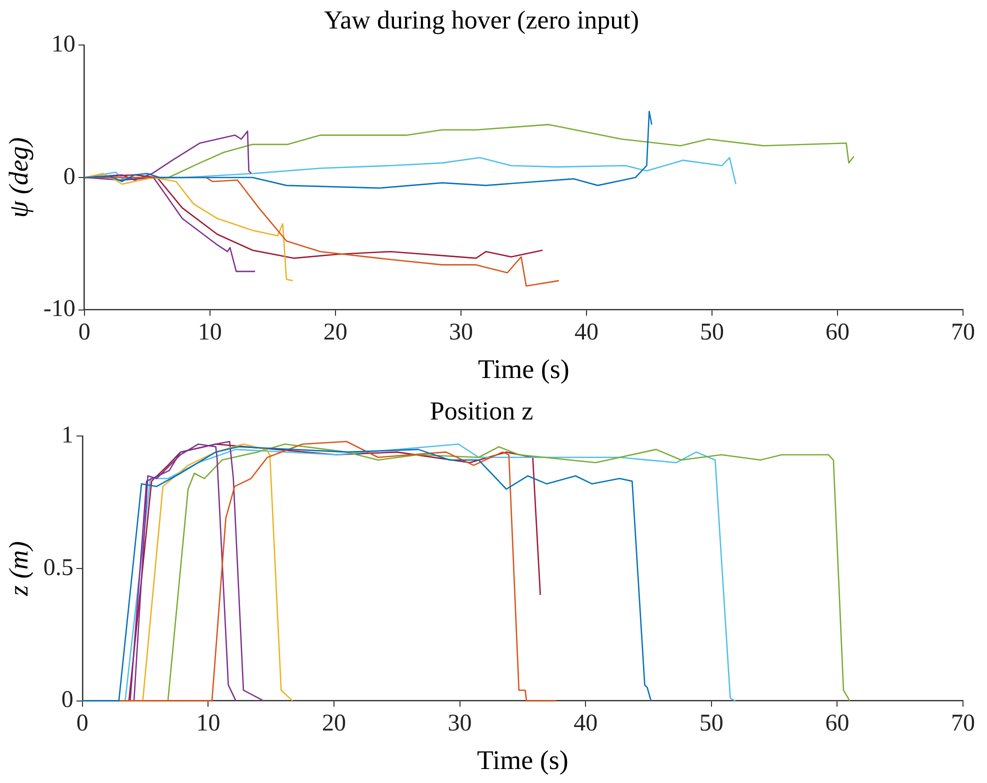 The width and height of the screenshot is (987, 783). What do you see at coordinates (18, 177) in the screenshot?
I see `y-axis-title: ψ (deg)` at bounding box center [18, 177].